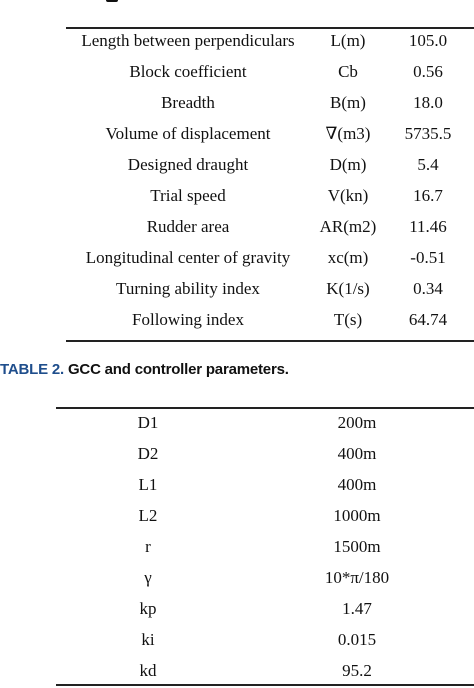 This screenshot has height=688, width=474. I want to click on value-cell: 11.46, so click(428, 226).